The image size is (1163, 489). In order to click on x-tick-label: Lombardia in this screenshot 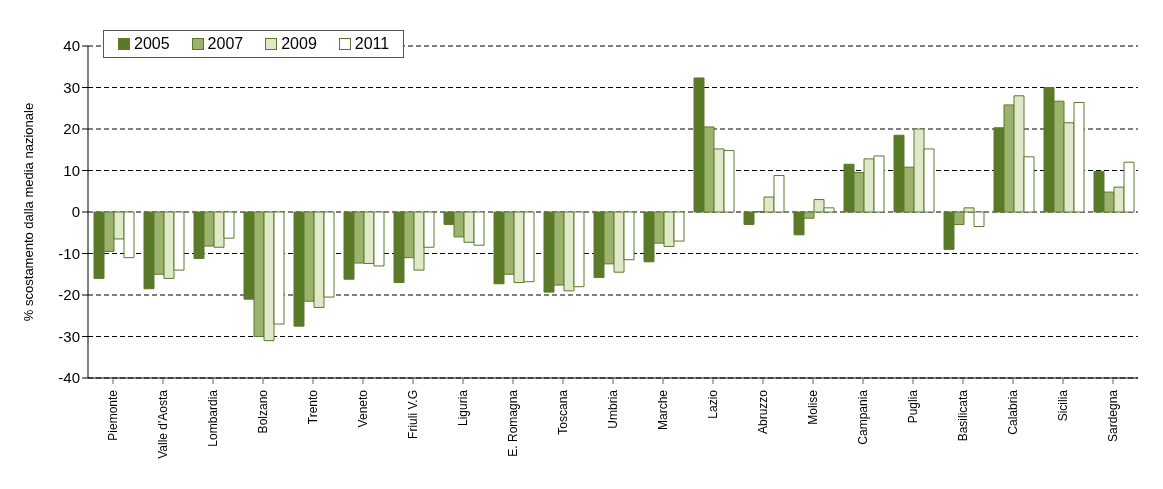, I will do `click(213, 418)`.